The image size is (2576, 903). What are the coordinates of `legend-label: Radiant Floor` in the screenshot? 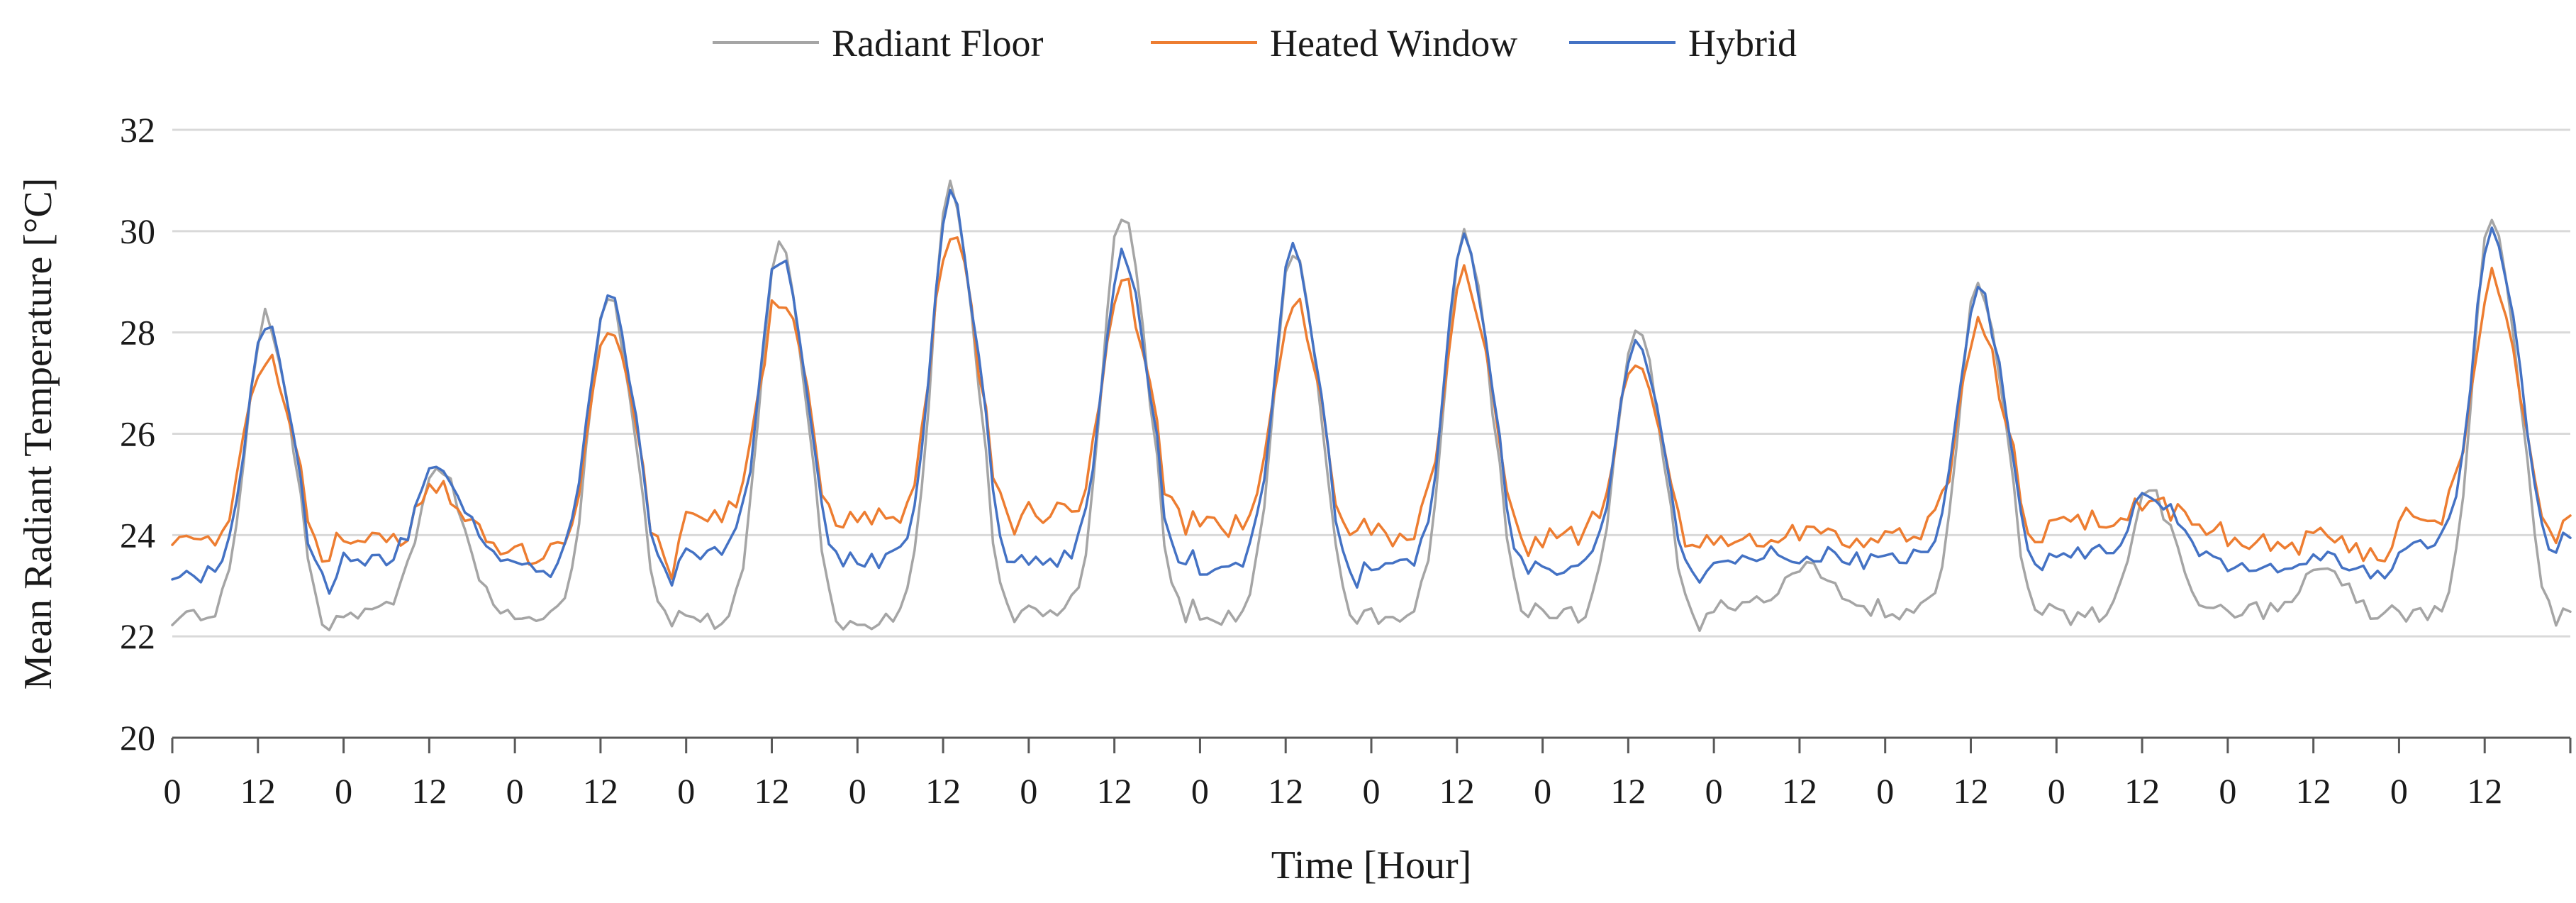 It's located at (937, 43).